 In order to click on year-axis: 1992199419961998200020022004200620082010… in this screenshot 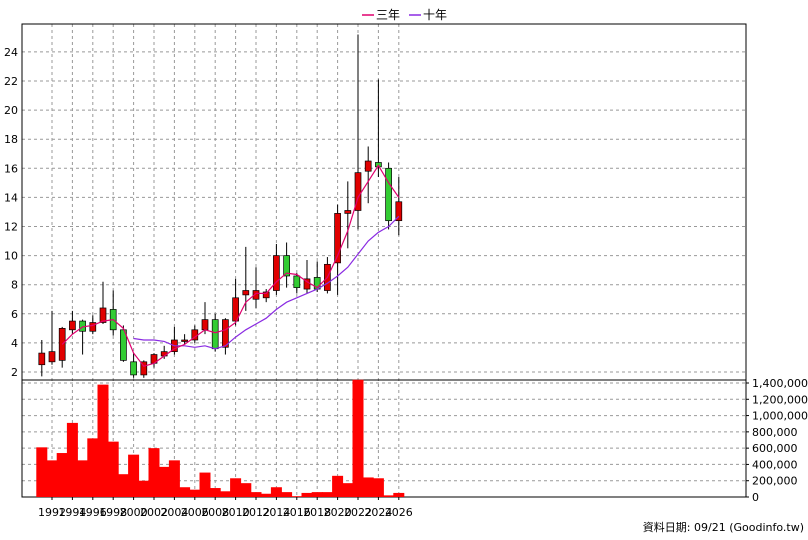, I will do `click(225, 508)`.